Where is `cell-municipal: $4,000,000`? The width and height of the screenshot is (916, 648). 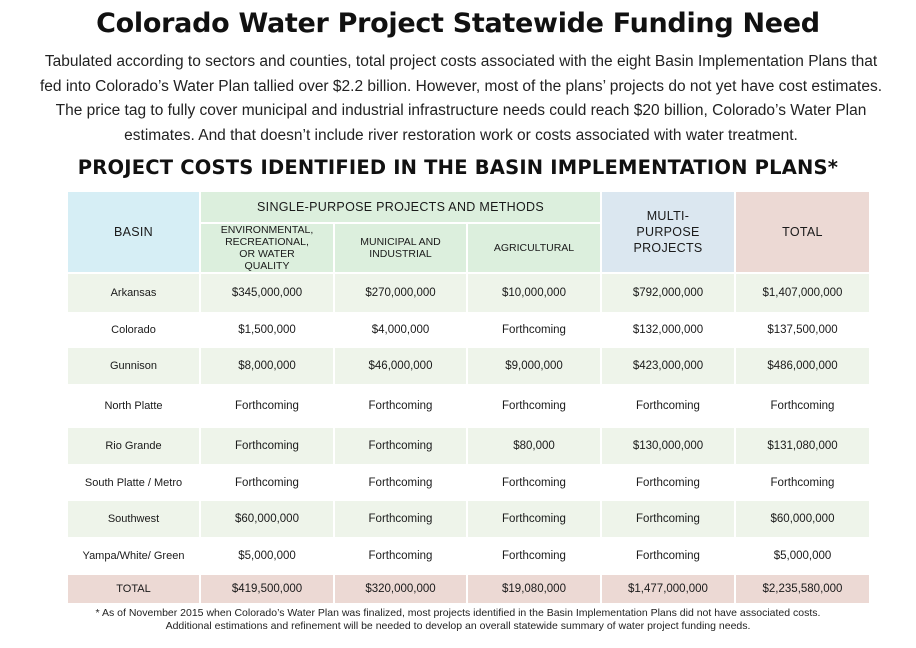
cell-municipal: $4,000,000 is located at coordinates (400, 330).